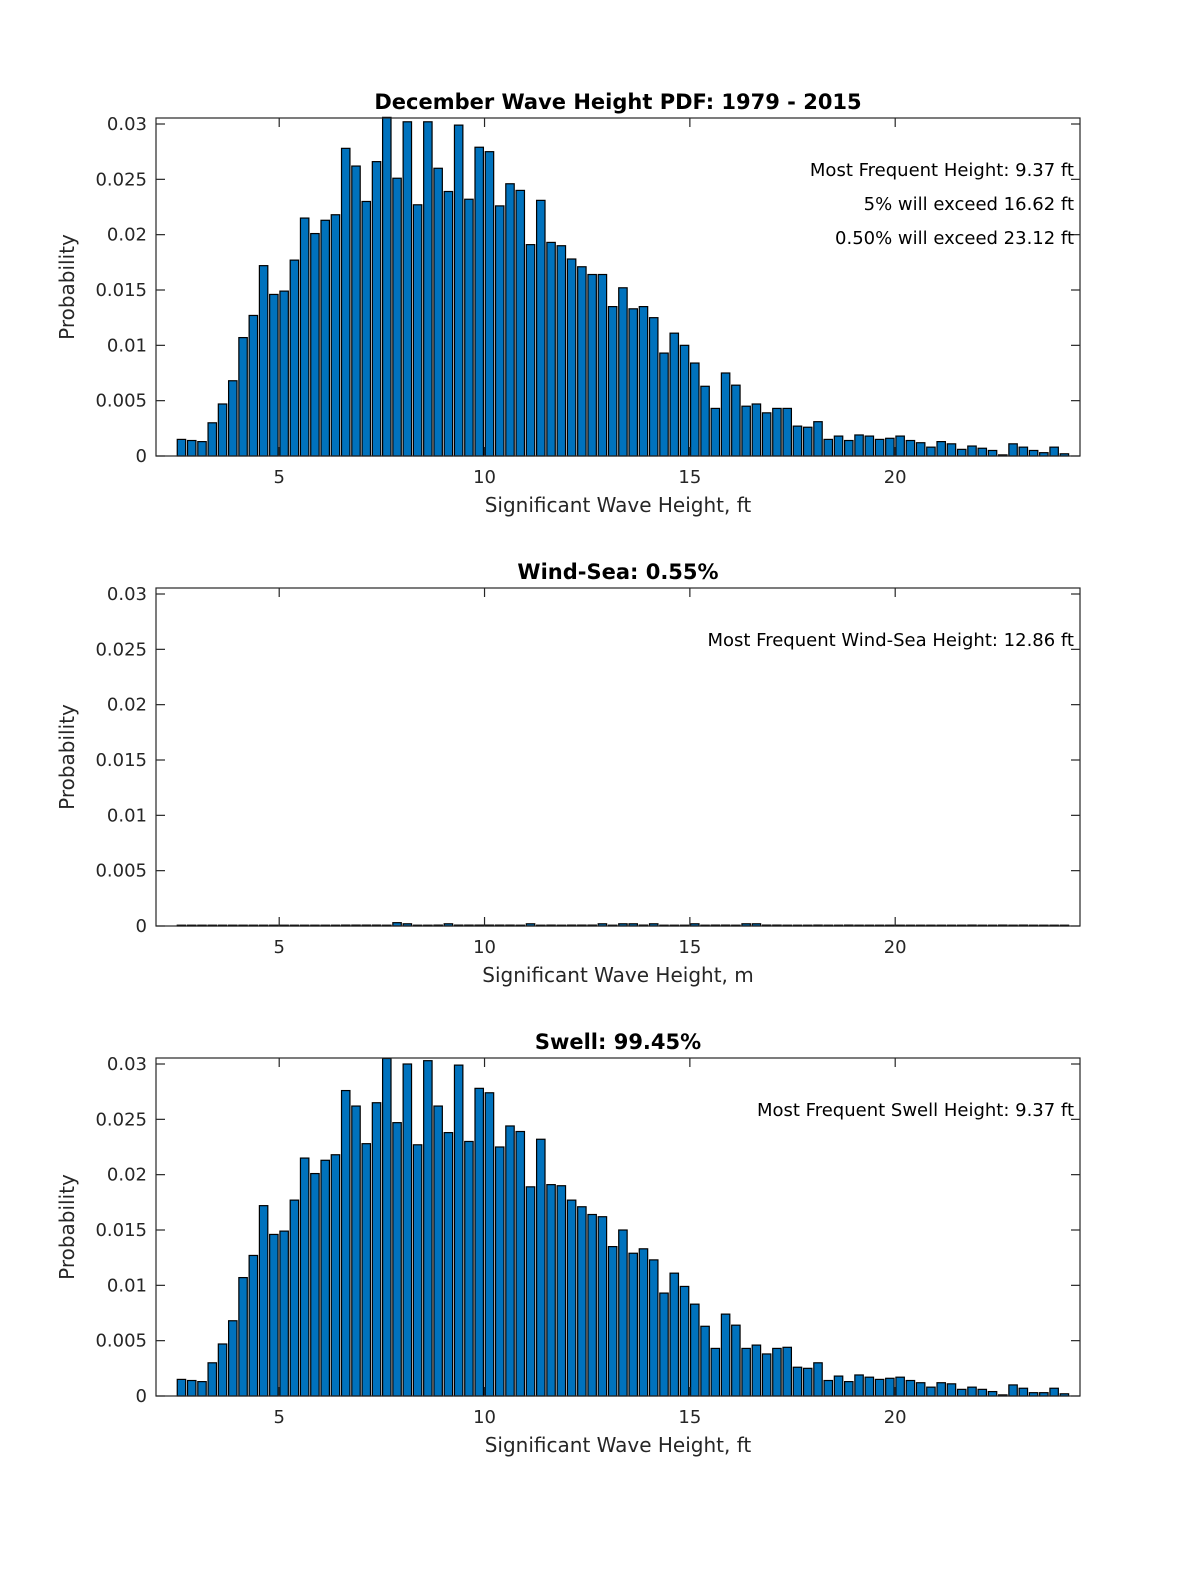 Image resolution: width=1200 pixels, height=1575 pixels. Describe the element at coordinates (127, 594) in the screenshot. I see `y-tick-label: 0.03` at that location.